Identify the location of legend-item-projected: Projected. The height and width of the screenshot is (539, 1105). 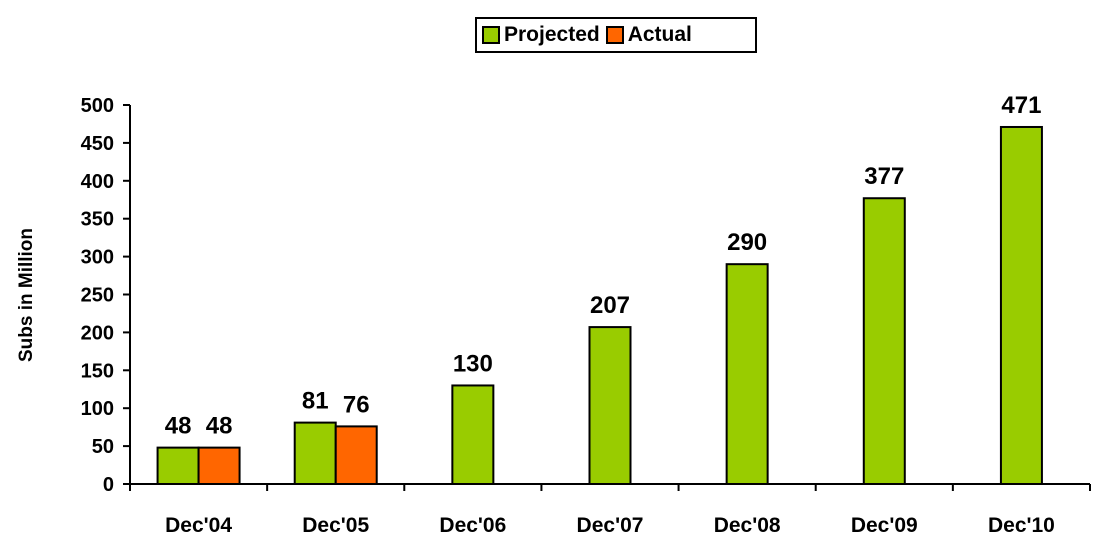
(541, 35).